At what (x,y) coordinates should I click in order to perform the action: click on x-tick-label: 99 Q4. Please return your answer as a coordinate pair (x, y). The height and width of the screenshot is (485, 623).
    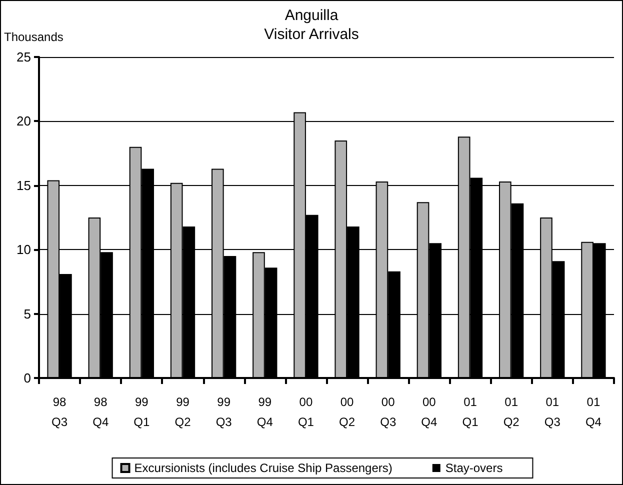
    Looking at the image, I should click on (265, 412).